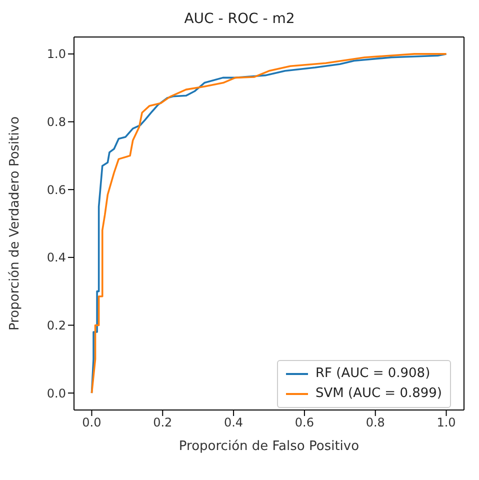 This screenshot has height=480, width=479. Describe the element at coordinates (15, 223) in the screenshot. I see `y-axis-title: Proporción de Verdadero Positivo` at that location.